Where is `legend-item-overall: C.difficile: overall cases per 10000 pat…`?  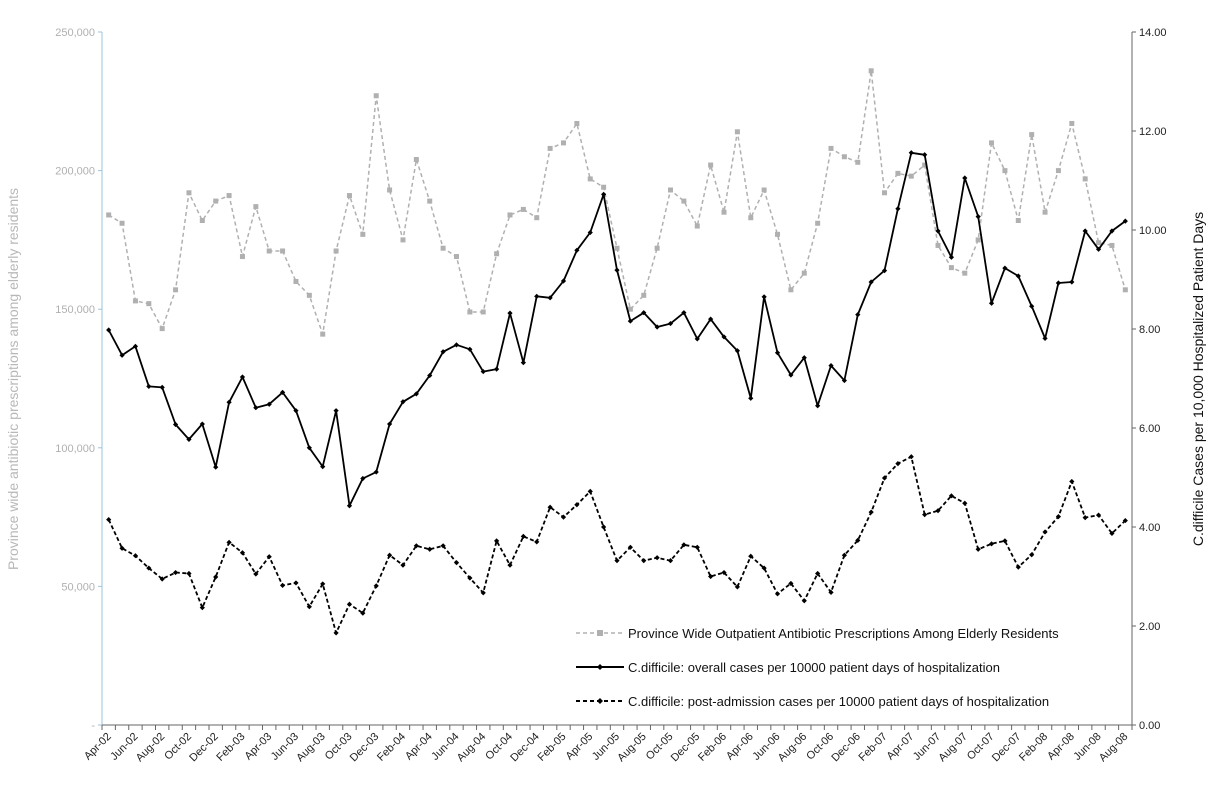 legend-item-overall: C.difficile: overall cases per 10000 pat… is located at coordinates (788, 667).